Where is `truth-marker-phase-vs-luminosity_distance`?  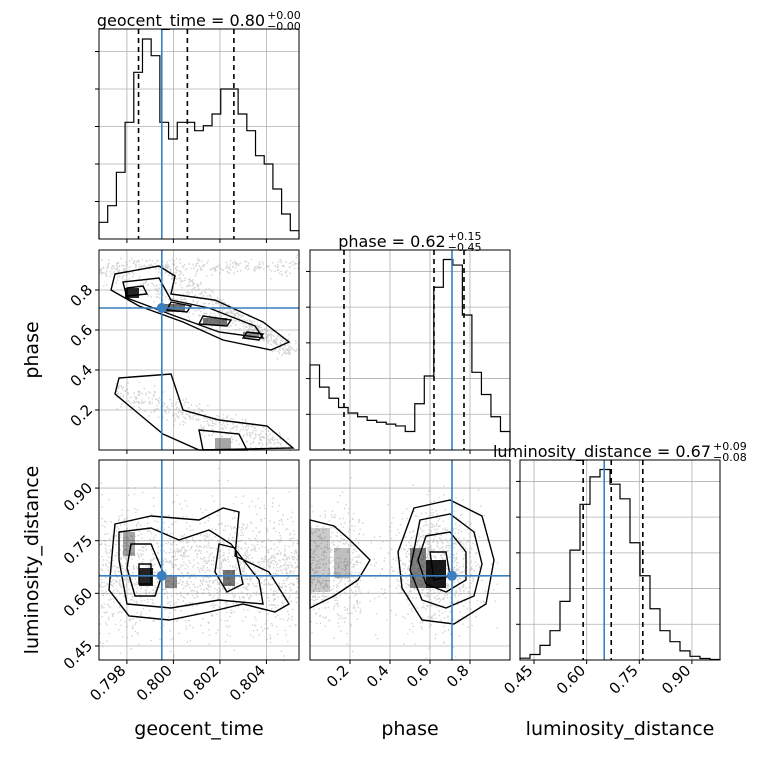 truth-marker-phase-vs-luminosity_distance is located at coordinates (452, 575).